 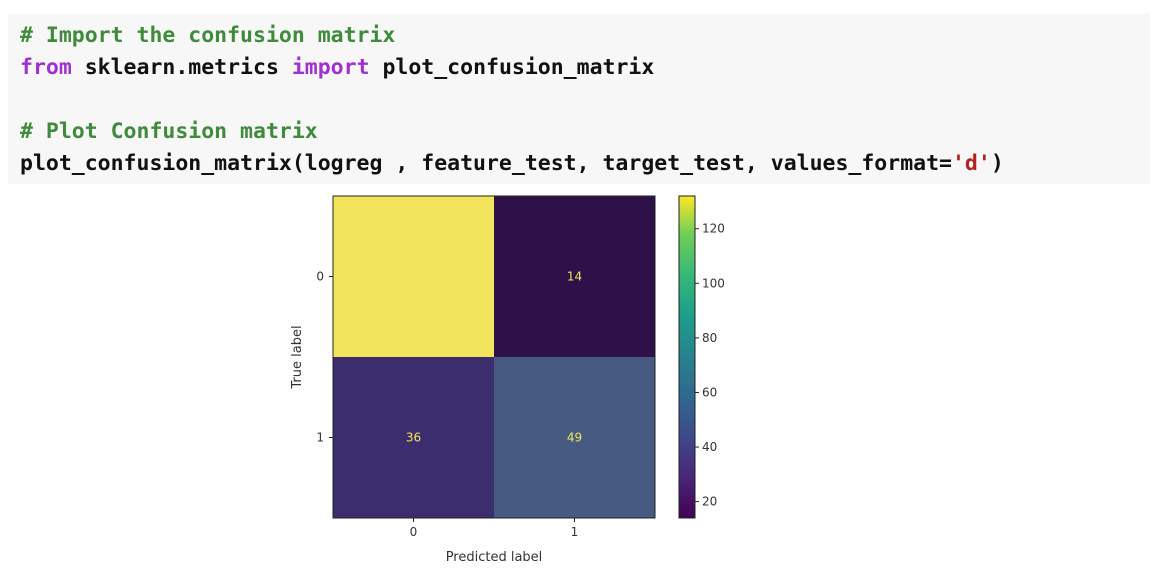 I want to click on code-token: # Plot Confusion matrix, so click(x=169, y=131).